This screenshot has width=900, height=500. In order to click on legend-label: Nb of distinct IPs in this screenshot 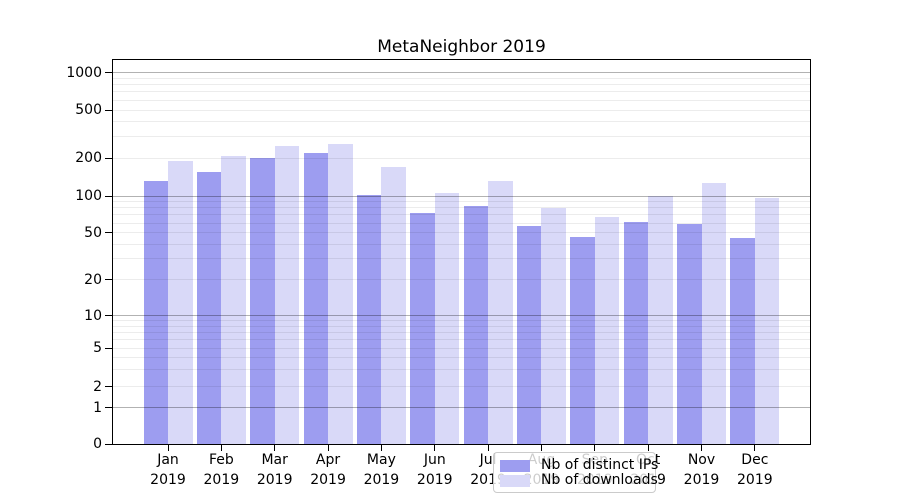, I will do `click(600, 465)`.